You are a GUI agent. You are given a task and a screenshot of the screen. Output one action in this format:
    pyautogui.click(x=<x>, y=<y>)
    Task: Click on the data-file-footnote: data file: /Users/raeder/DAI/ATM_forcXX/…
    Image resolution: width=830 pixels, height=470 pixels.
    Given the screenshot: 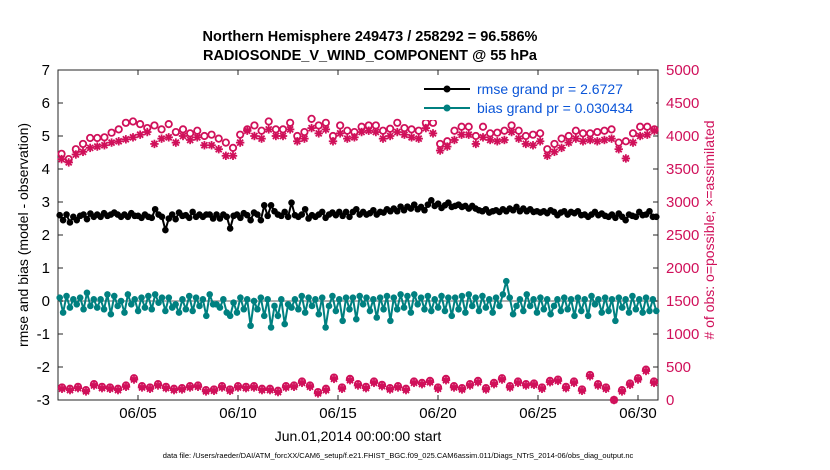 What is the action you would take?
    pyautogui.click(x=398, y=455)
    